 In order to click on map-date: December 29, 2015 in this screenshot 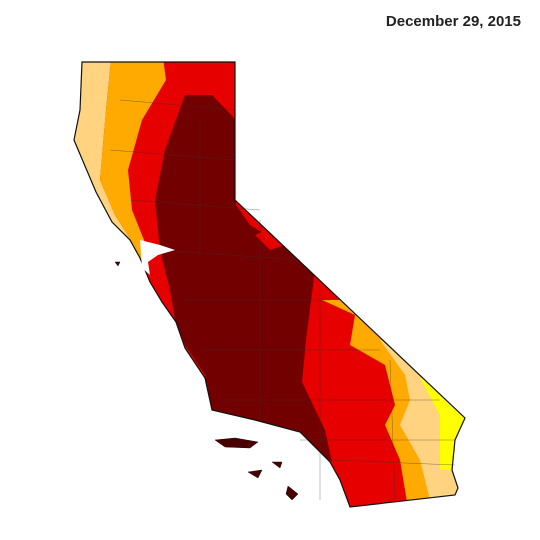, I will do `click(453, 21)`.